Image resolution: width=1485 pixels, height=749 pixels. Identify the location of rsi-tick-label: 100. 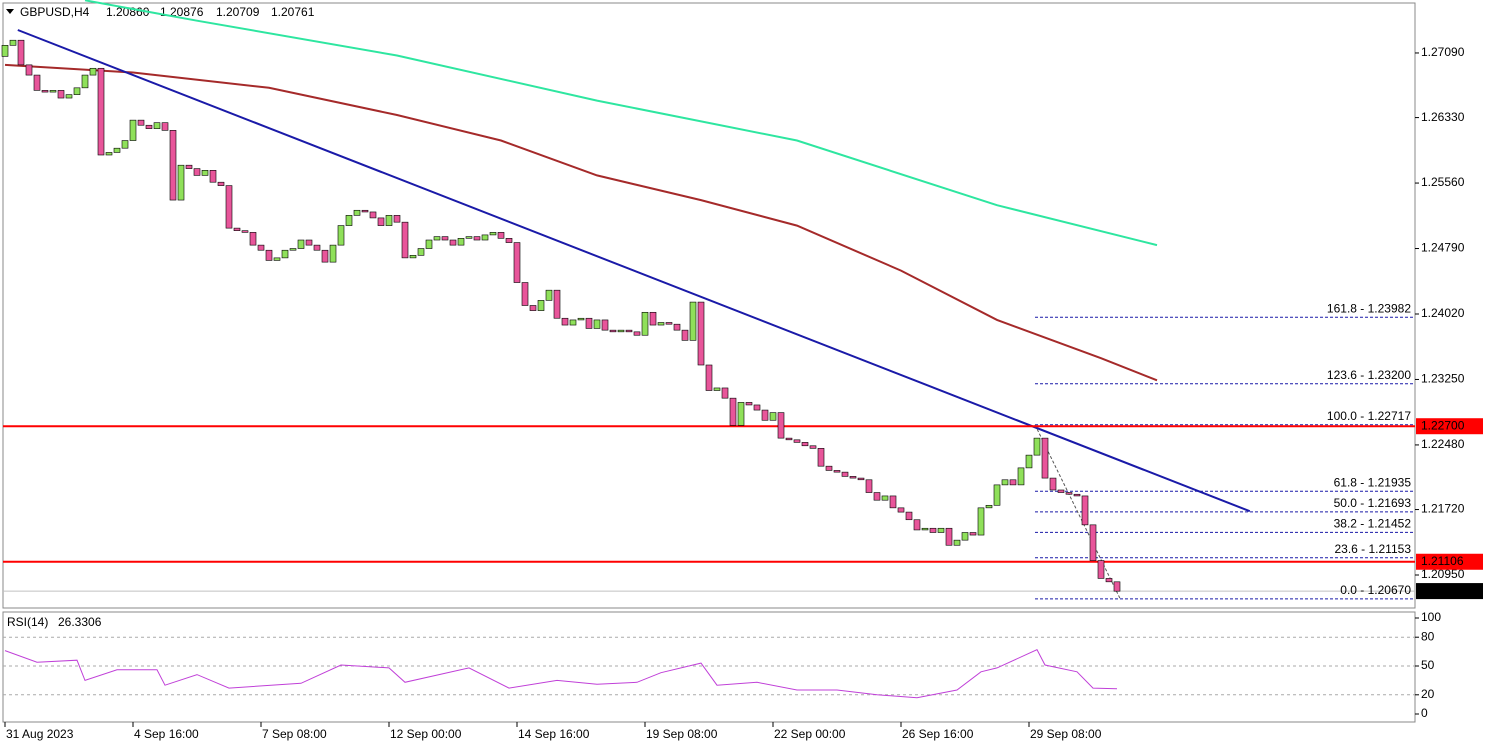
(1431, 617).